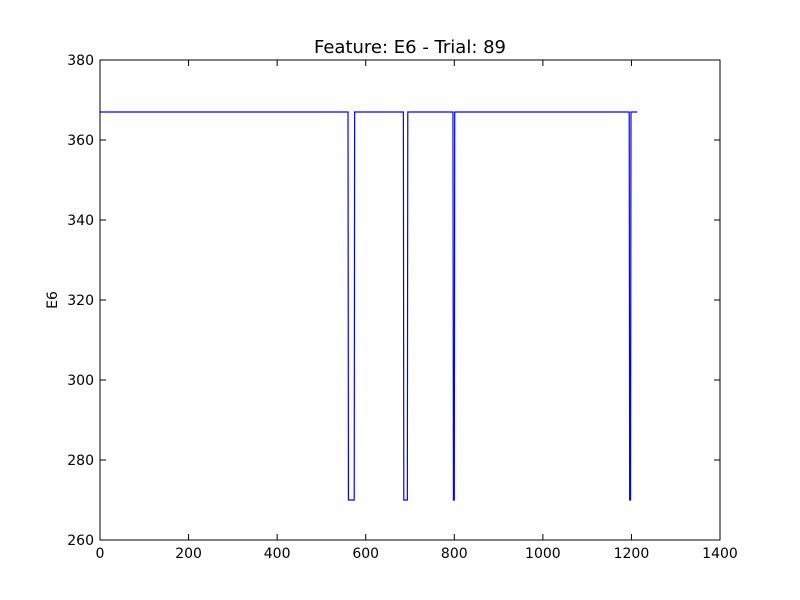 This screenshot has width=800, height=600. Describe the element at coordinates (188, 554) in the screenshot. I see `x-tick-label: 200` at that location.